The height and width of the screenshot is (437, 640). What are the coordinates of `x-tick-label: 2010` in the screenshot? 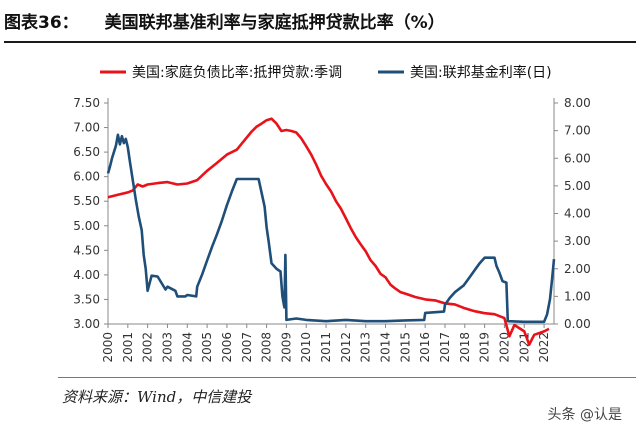 It's located at (306, 347).